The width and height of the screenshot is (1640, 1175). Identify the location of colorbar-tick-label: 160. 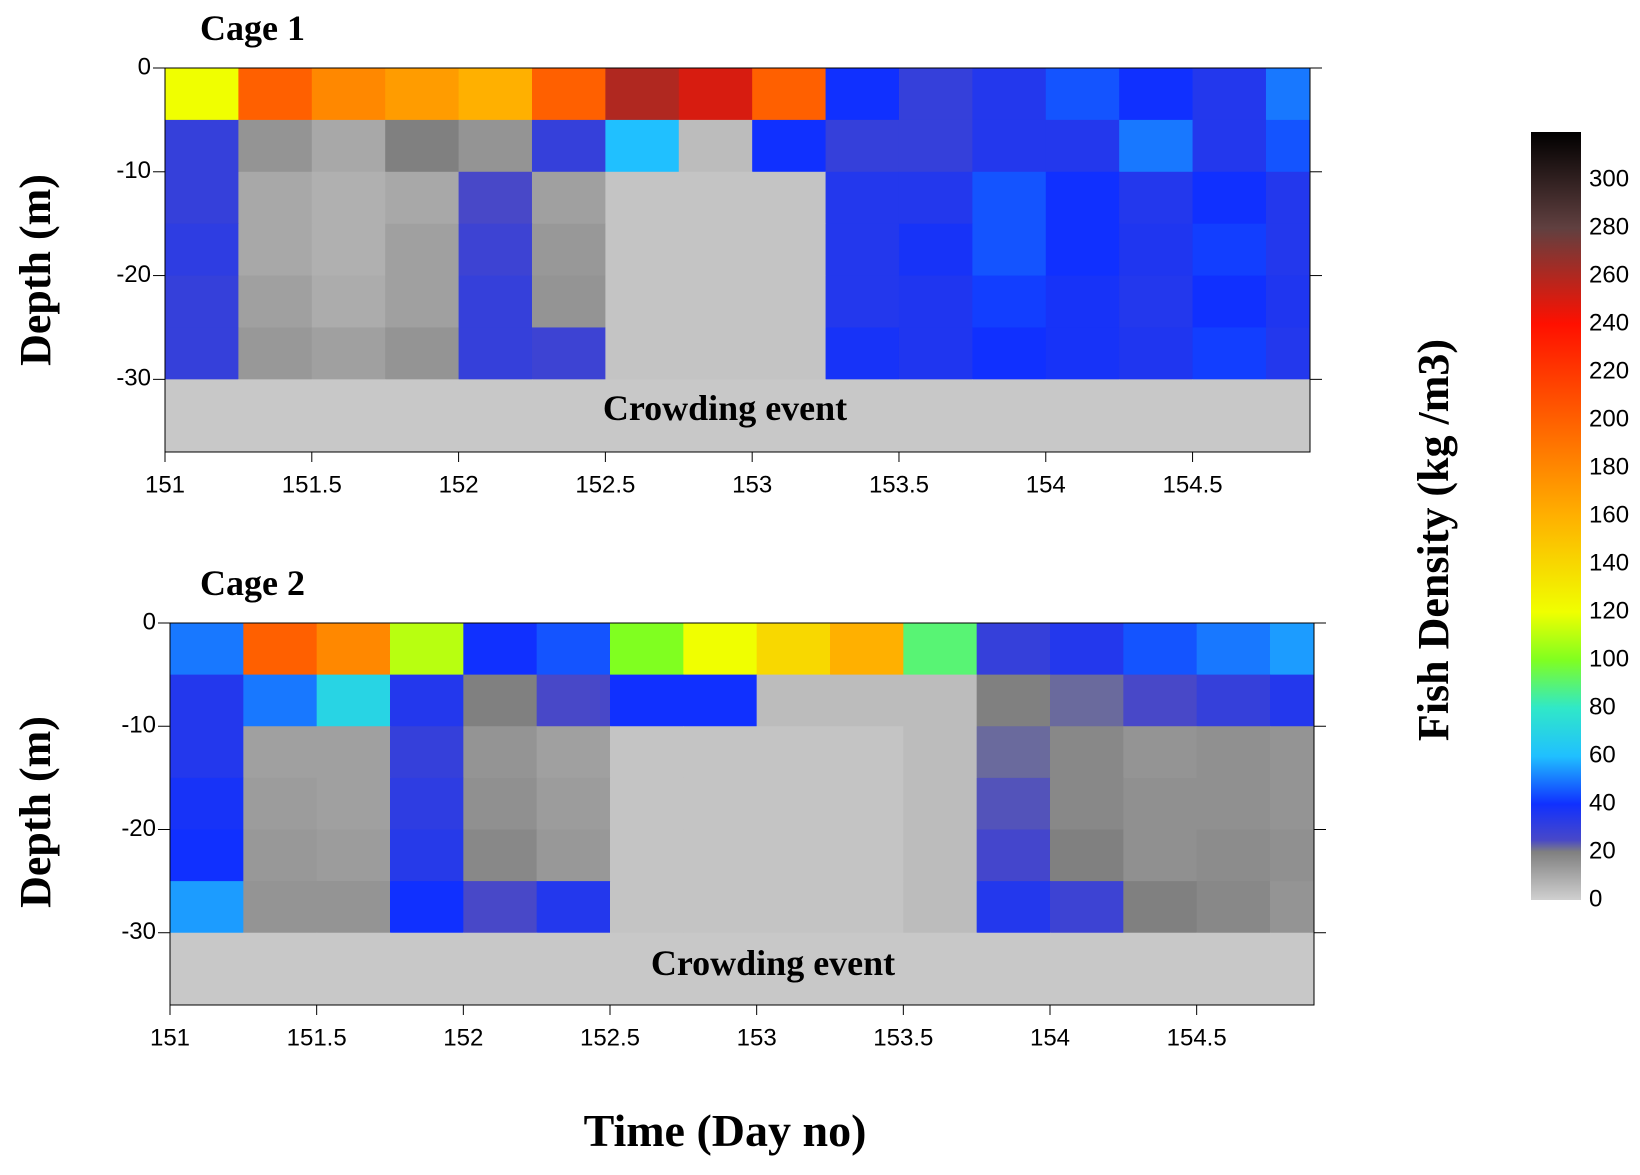
(1609, 514).